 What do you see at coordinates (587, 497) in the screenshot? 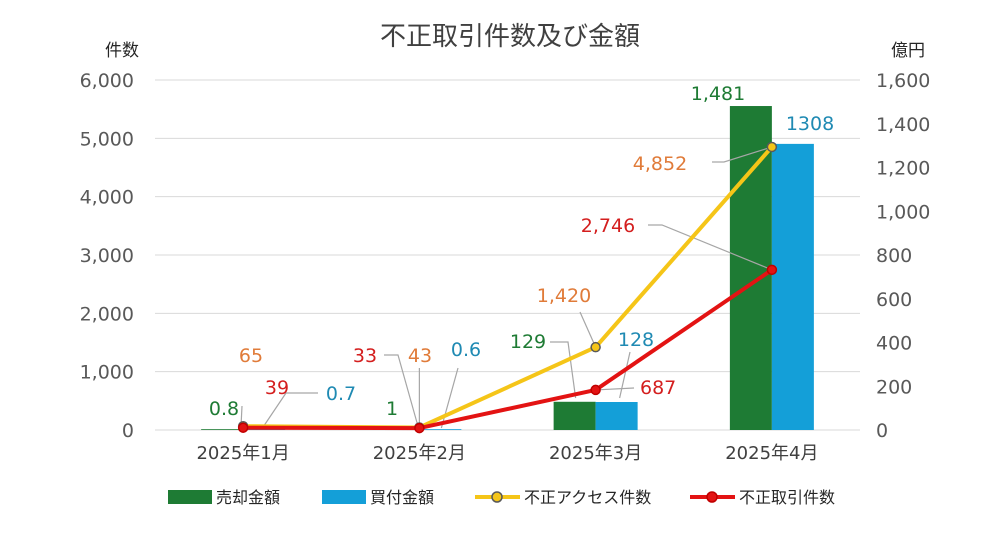
I see `legend-label-access: 不正アクセス件数` at bounding box center [587, 497].